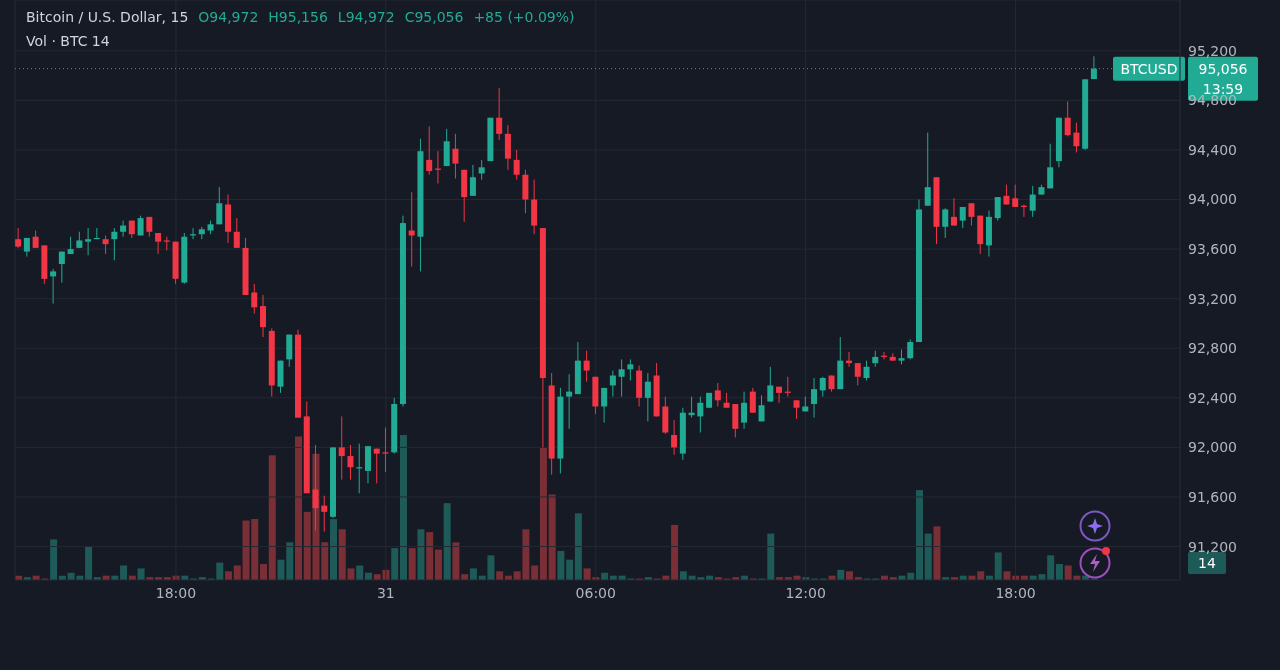  What do you see at coordinates (1212, 249) in the screenshot?
I see `y-tick-label: 93,600` at bounding box center [1212, 249].